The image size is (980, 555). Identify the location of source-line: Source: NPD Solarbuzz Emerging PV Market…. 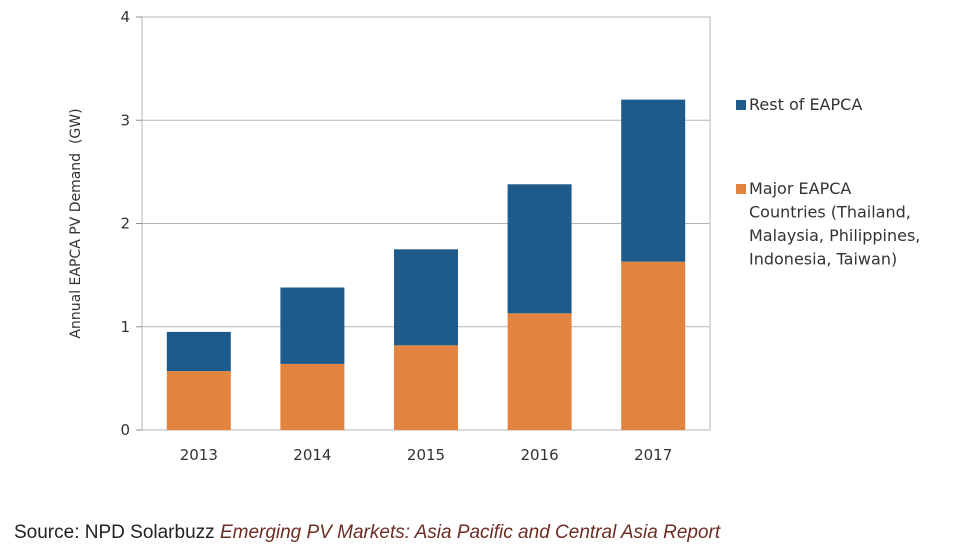
(367, 533).